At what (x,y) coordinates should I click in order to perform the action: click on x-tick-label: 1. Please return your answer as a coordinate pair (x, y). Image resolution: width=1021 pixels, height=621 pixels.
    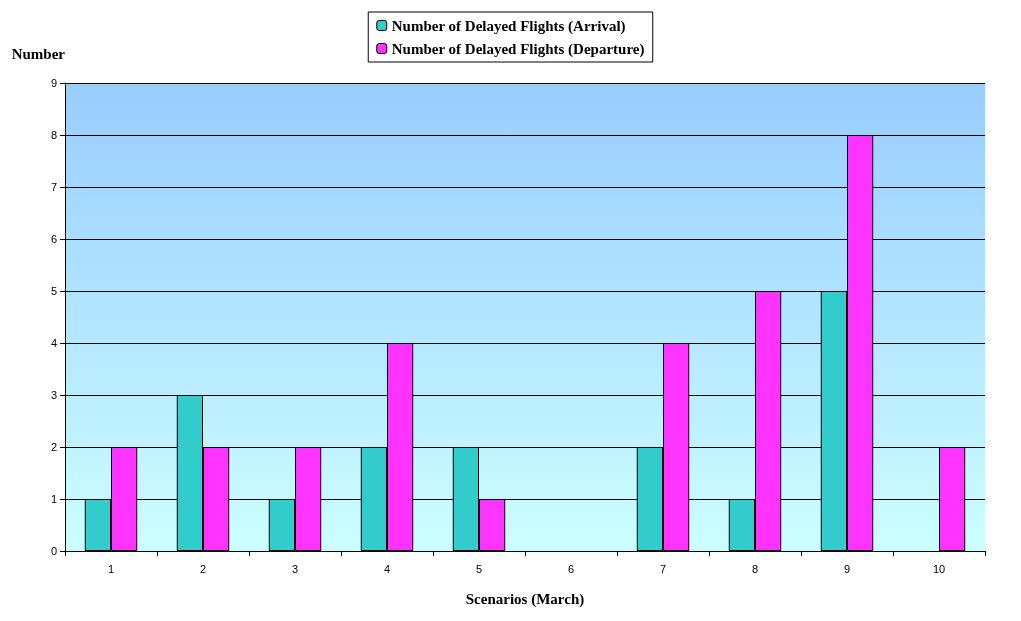
    Looking at the image, I should click on (111, 568).